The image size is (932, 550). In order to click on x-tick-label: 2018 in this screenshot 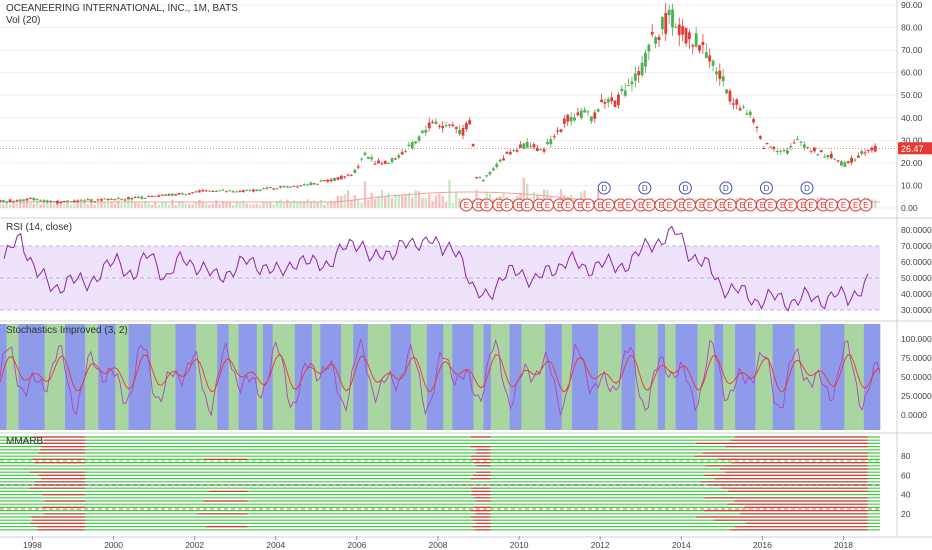, I will do `click(843, 545)`.